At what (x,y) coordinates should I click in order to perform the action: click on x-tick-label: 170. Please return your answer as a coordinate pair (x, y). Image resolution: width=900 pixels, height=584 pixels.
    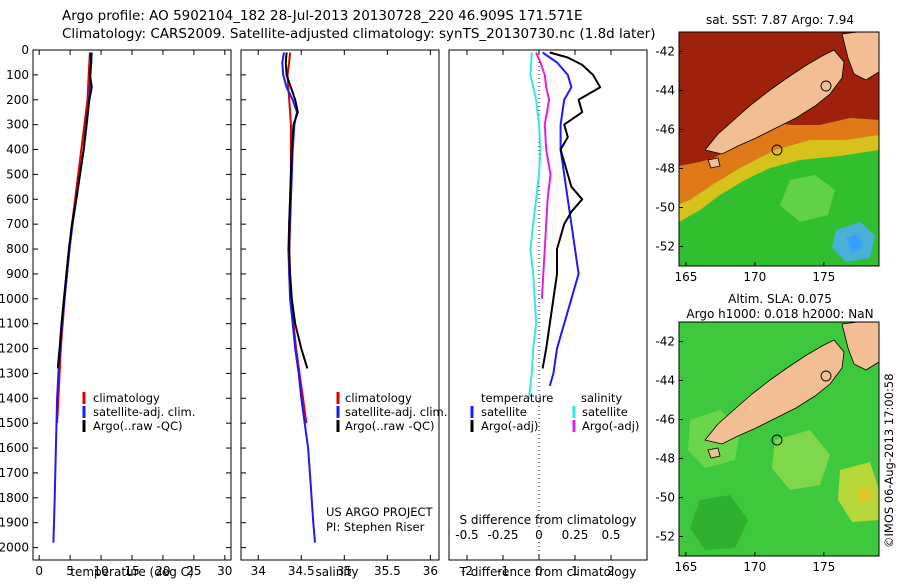
    Looking at the image, I should click on (754, 567).